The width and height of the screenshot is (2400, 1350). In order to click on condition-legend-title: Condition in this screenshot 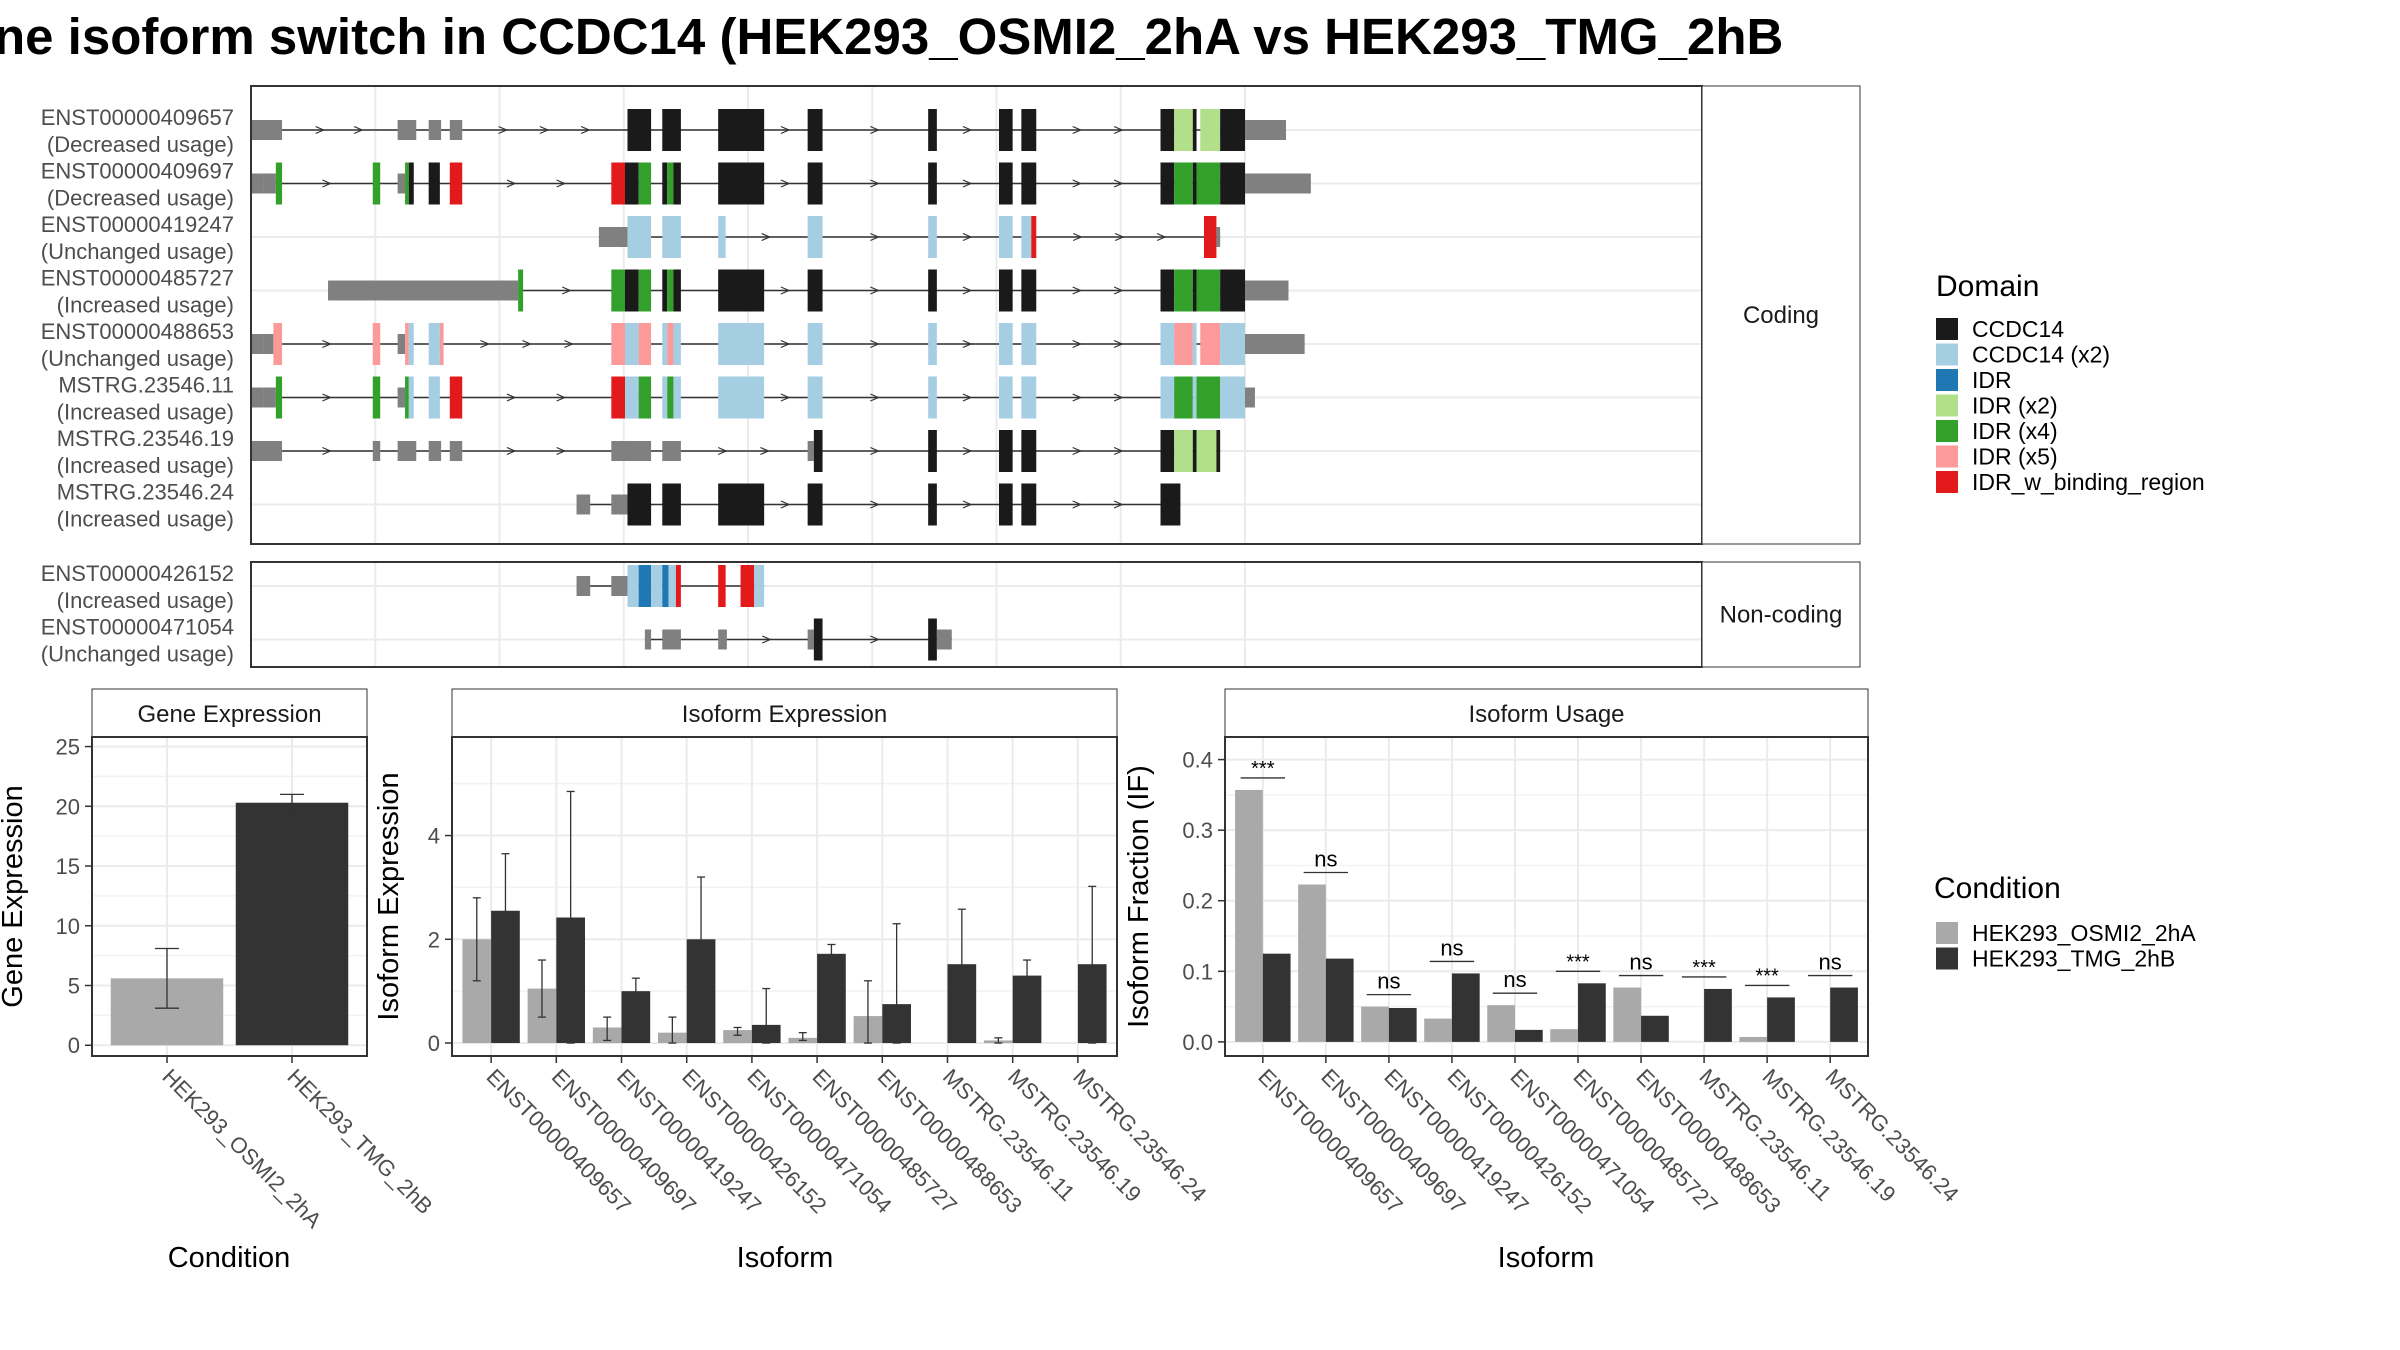, I will do `click(1997, 888)`.